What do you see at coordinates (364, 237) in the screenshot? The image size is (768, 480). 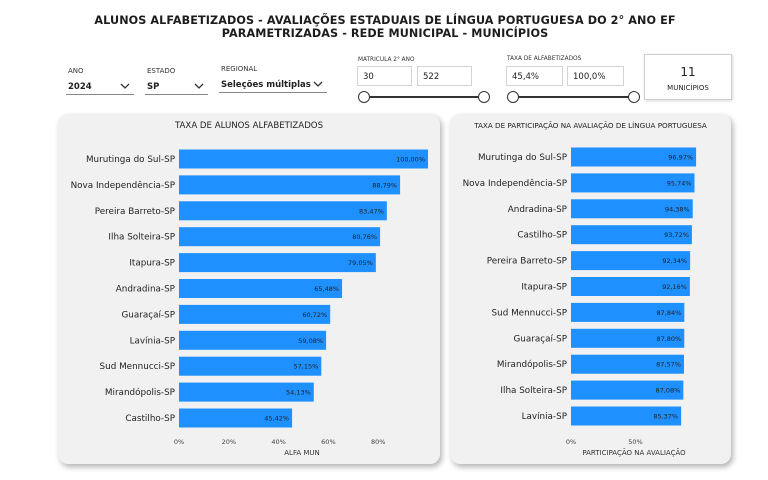 I see `alfabetizados-data-label: 80,76%` at bounding box center [364, 237].